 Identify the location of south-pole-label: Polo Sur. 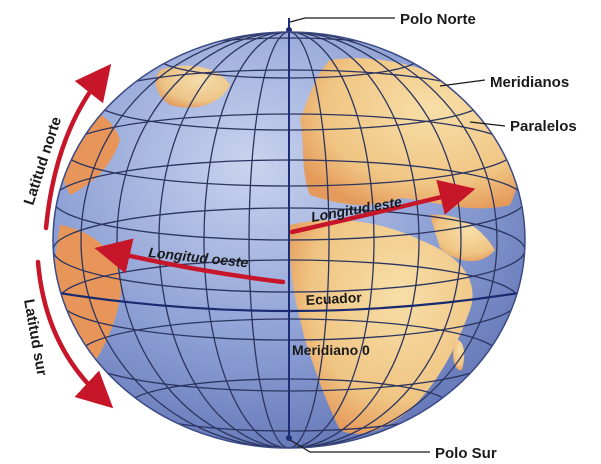
(466, 453).